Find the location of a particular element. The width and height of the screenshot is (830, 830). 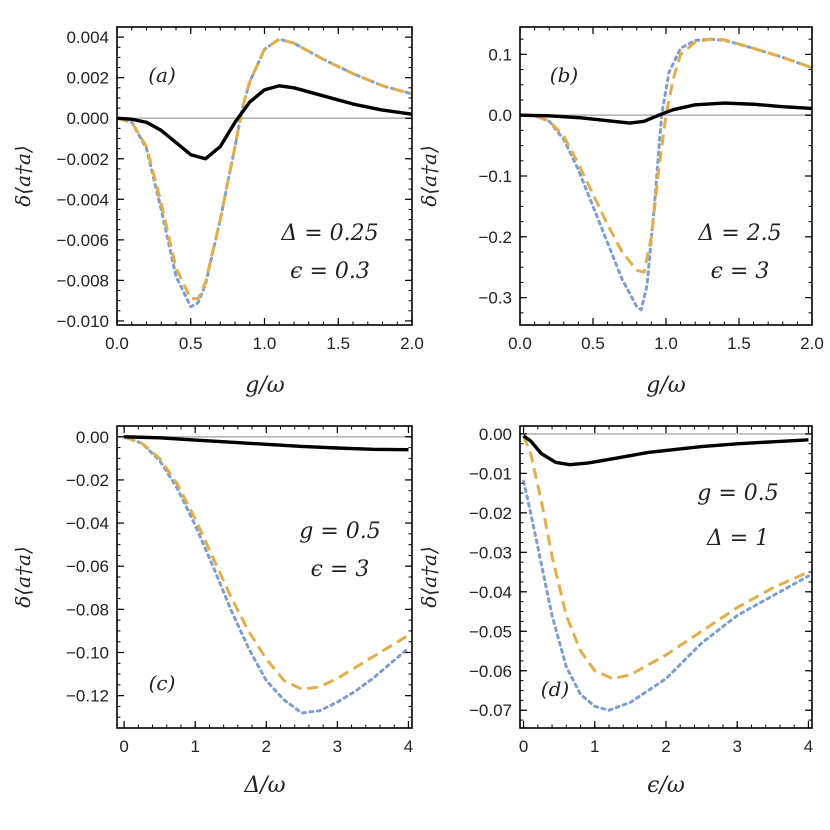

panel-label: (a) is located at coordinates (162, 75).